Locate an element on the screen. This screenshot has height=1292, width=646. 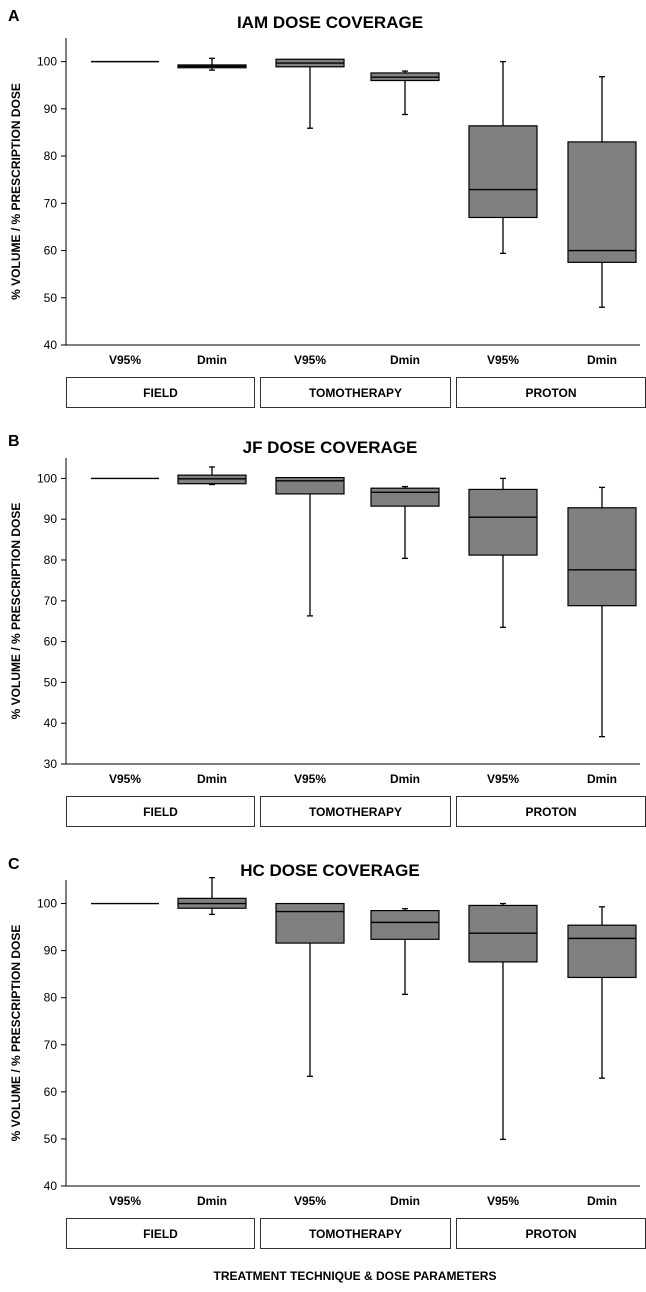
chart-title: HC DOSE COVERAGE is located at coordinates (329, 870).